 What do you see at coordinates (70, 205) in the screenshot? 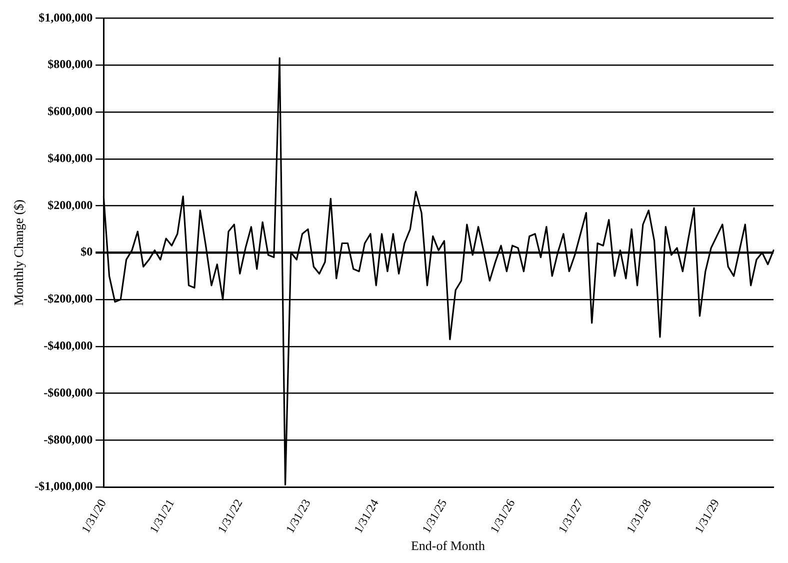
I see `y-tick-label: $200,000` at bounding box center [70, 205].